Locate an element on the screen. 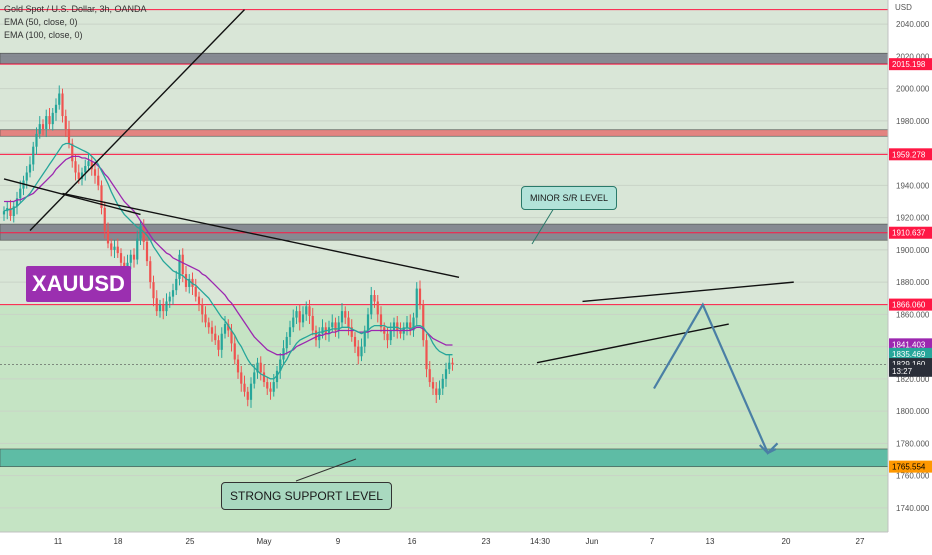 The image size is (932, 555). y-tick-label: 1940.000 is located at coordinates (913, 185).